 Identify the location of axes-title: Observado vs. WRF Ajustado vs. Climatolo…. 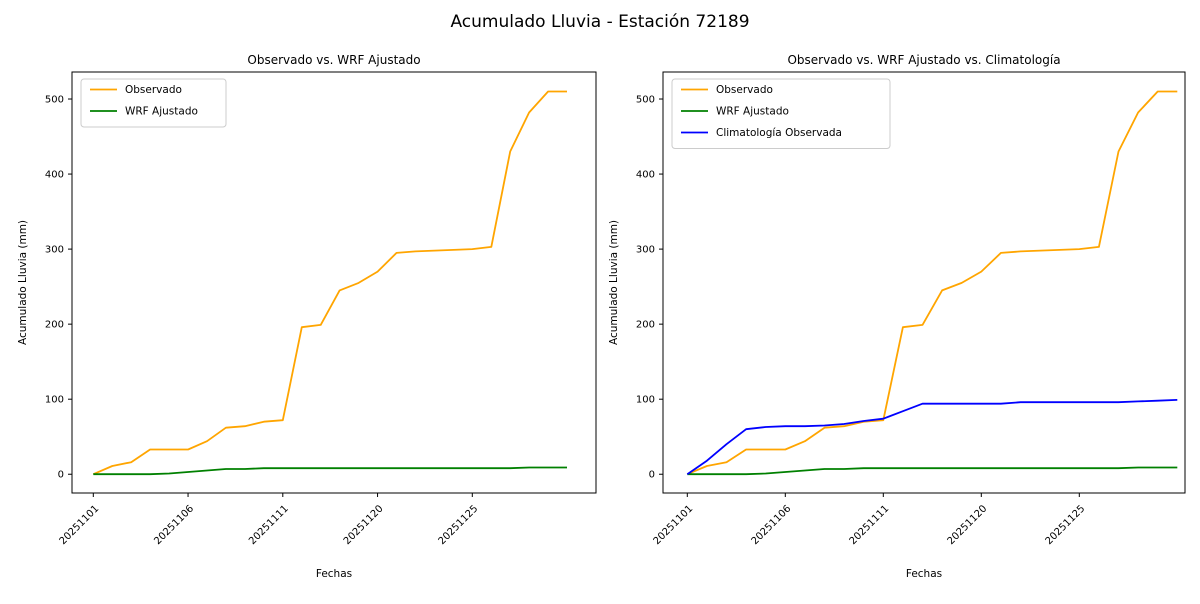
(923, 60).